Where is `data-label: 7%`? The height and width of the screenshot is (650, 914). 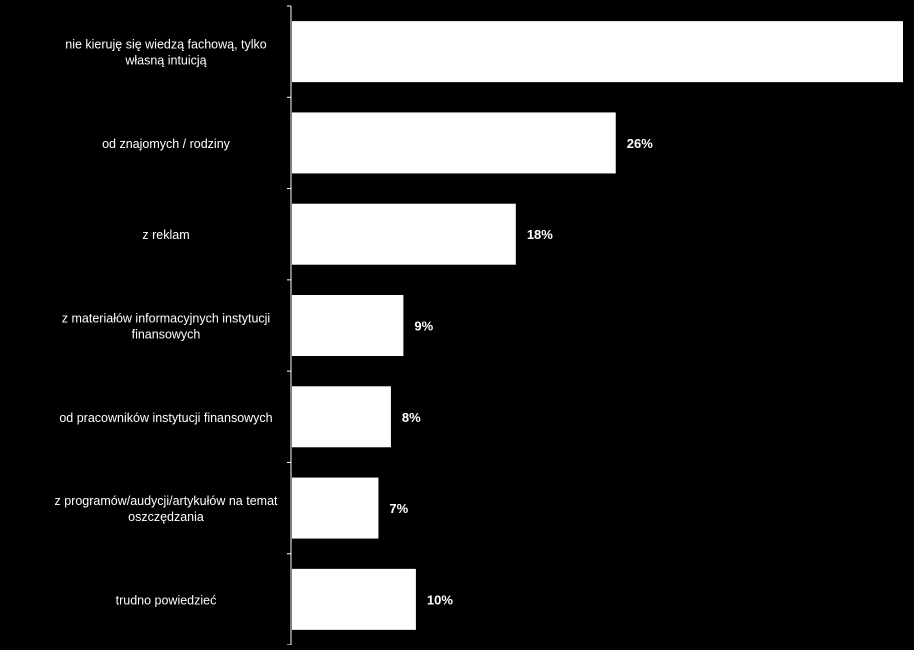 data-label: 7% is located at coordinates (398, 508).